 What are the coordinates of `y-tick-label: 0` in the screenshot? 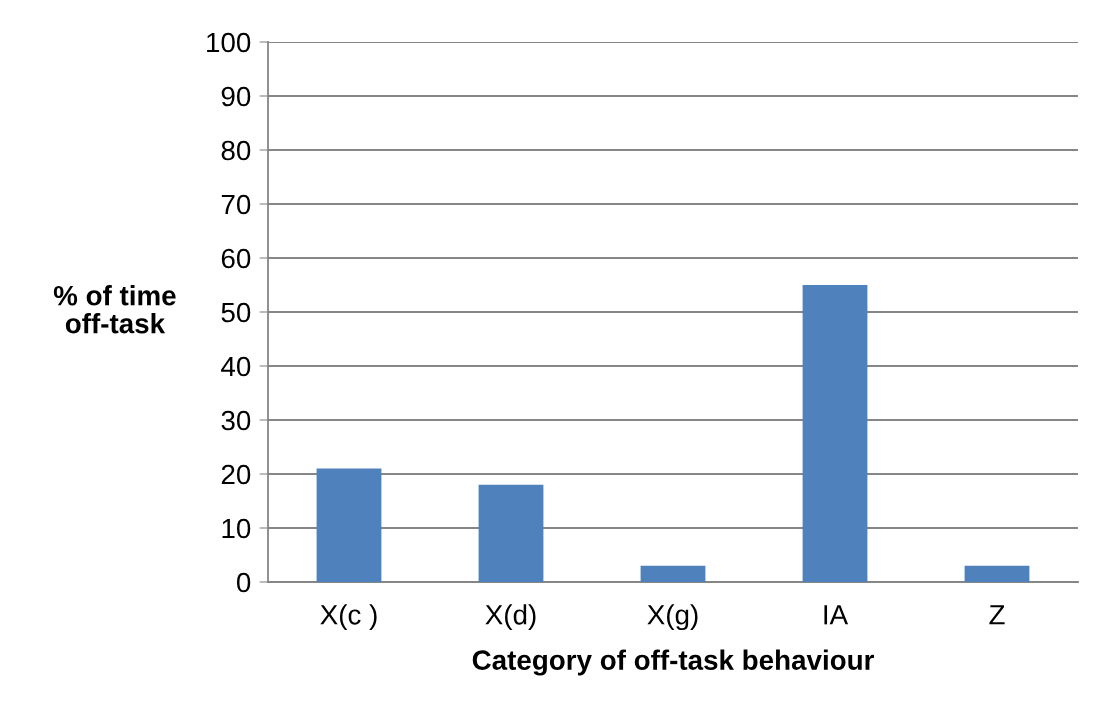 It's located at (243, 582).